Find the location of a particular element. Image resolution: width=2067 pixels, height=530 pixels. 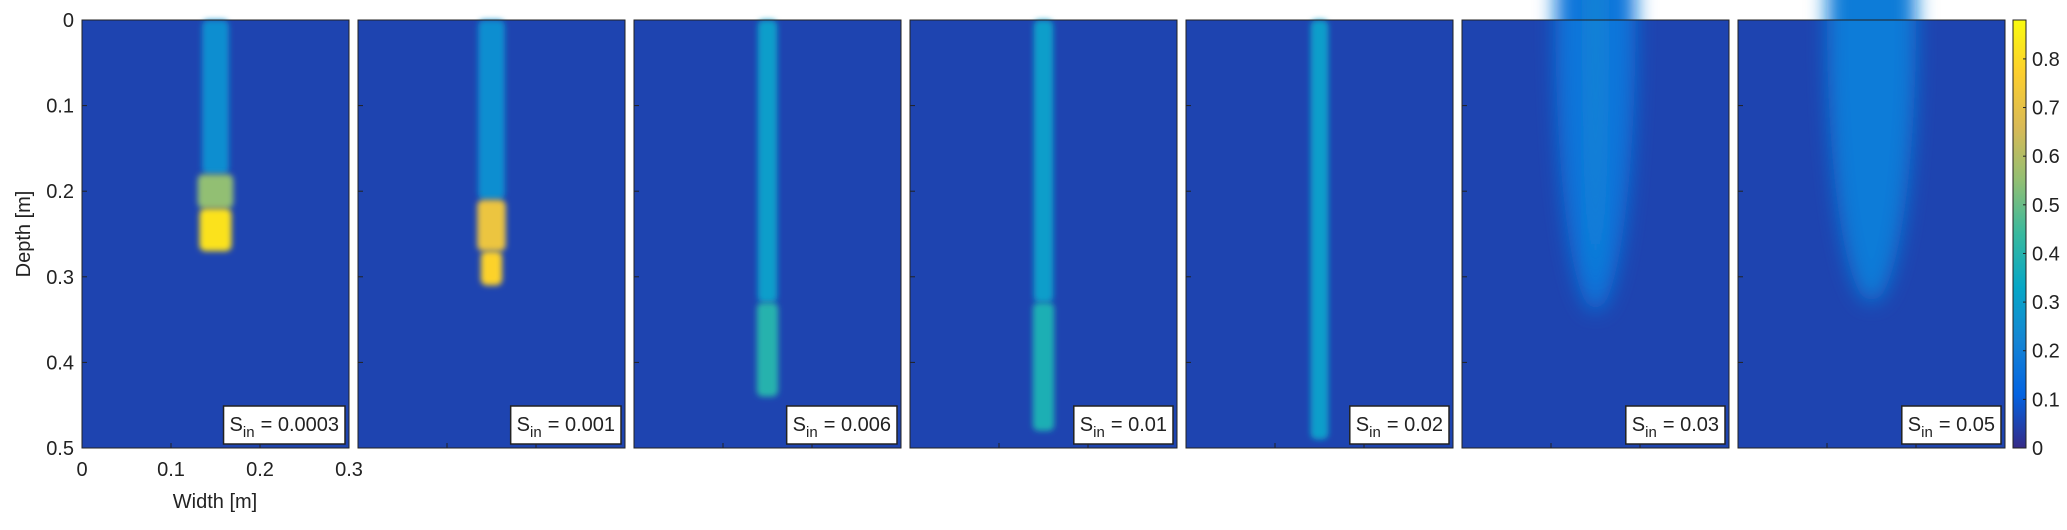

y-tick-label: 0 is located at coordinates (68, 21).